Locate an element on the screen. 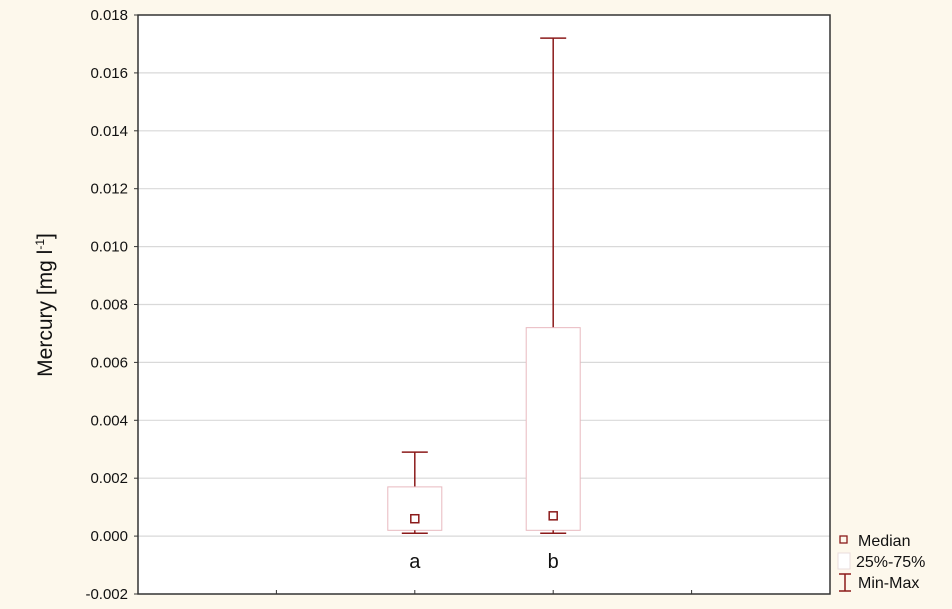 This screenshot has width=952, height=609. y-axis-label: Mercury [mg l-1] is located at coordinates (45, 305).